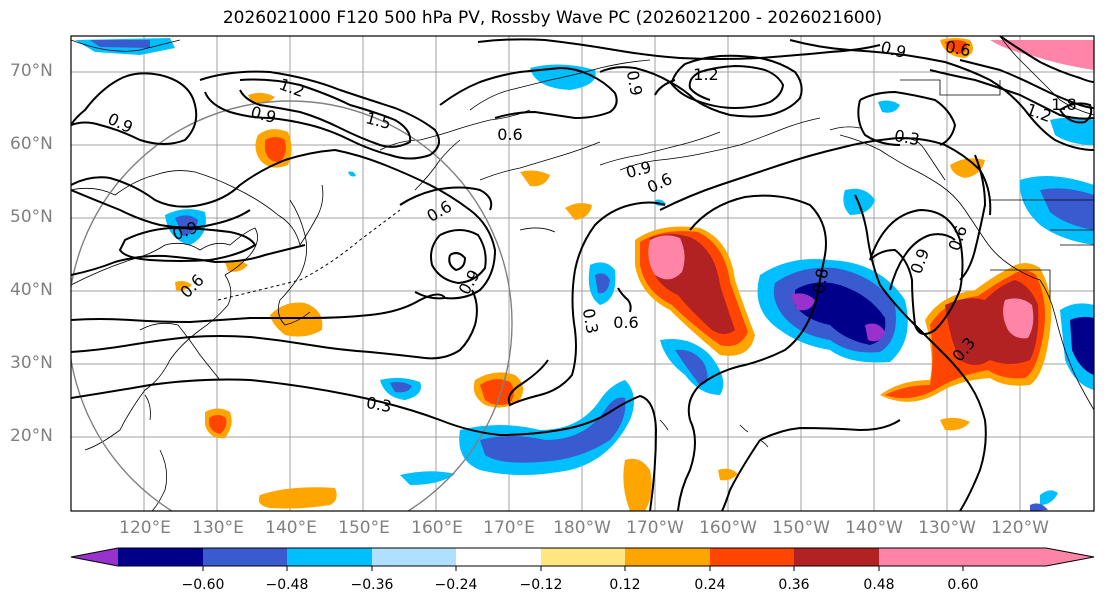 This screenshot has width=1105, height=604. What do you see at coordinates (874, 528) in the screenshot?
I see `lon-label-140w: 140°W` at bounding box center [874, 528].